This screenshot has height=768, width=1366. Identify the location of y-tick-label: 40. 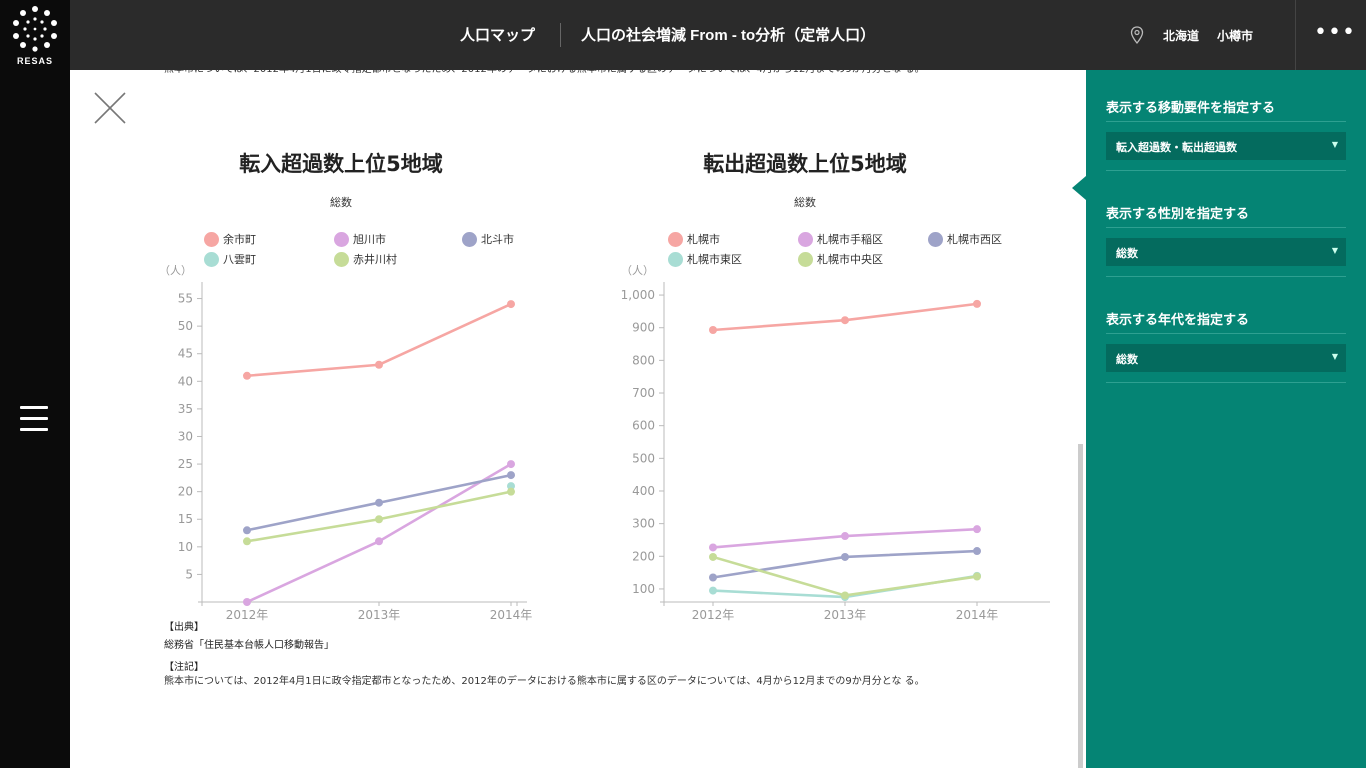
(185, 381).